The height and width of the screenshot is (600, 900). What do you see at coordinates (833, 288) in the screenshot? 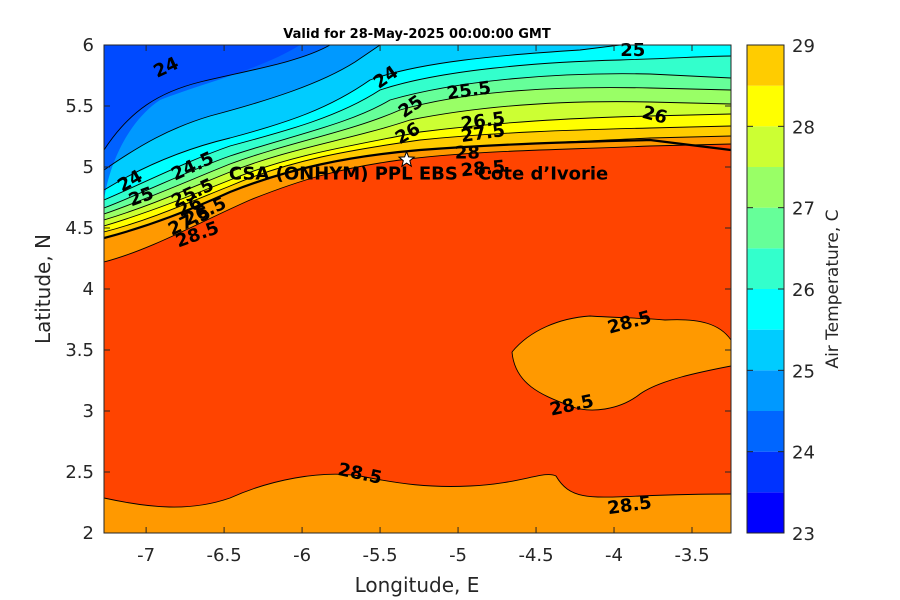
I see `colorbar-label: Air Temperature, C` at bounding box center [833, 288].